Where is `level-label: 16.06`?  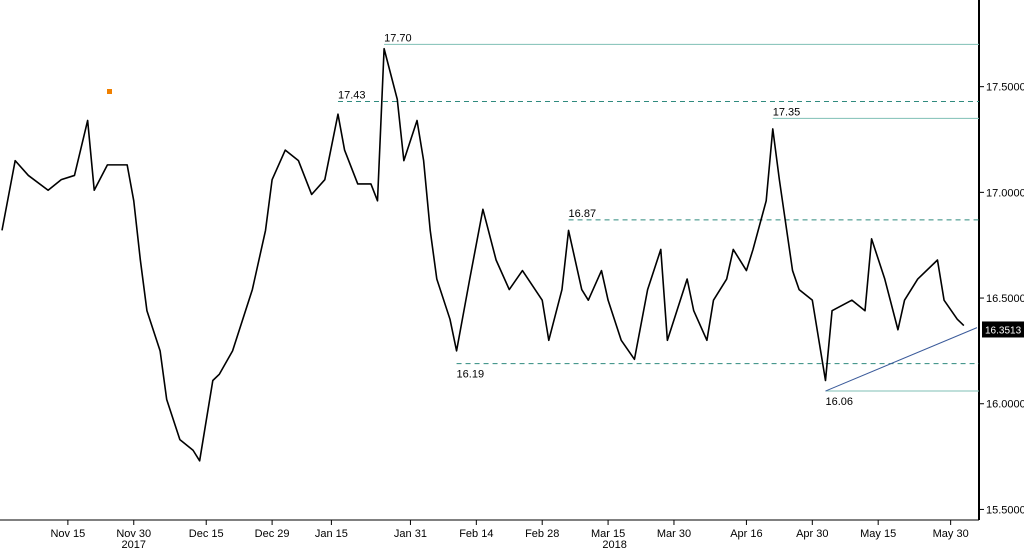 level-label: 16.06 is located at coordinates (839, 402).